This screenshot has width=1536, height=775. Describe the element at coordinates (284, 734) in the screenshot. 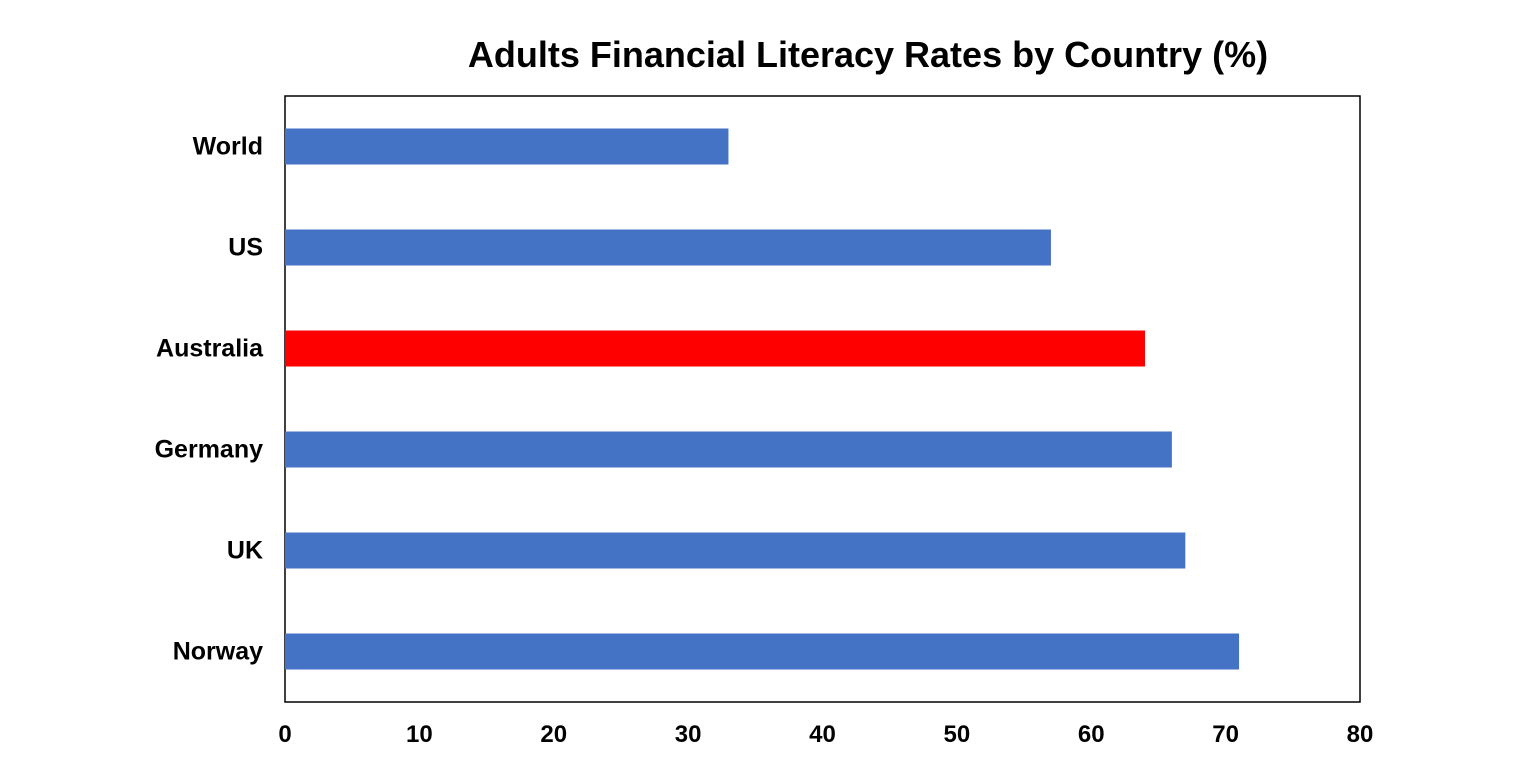

I see `x-tick-label: 0` at that location.